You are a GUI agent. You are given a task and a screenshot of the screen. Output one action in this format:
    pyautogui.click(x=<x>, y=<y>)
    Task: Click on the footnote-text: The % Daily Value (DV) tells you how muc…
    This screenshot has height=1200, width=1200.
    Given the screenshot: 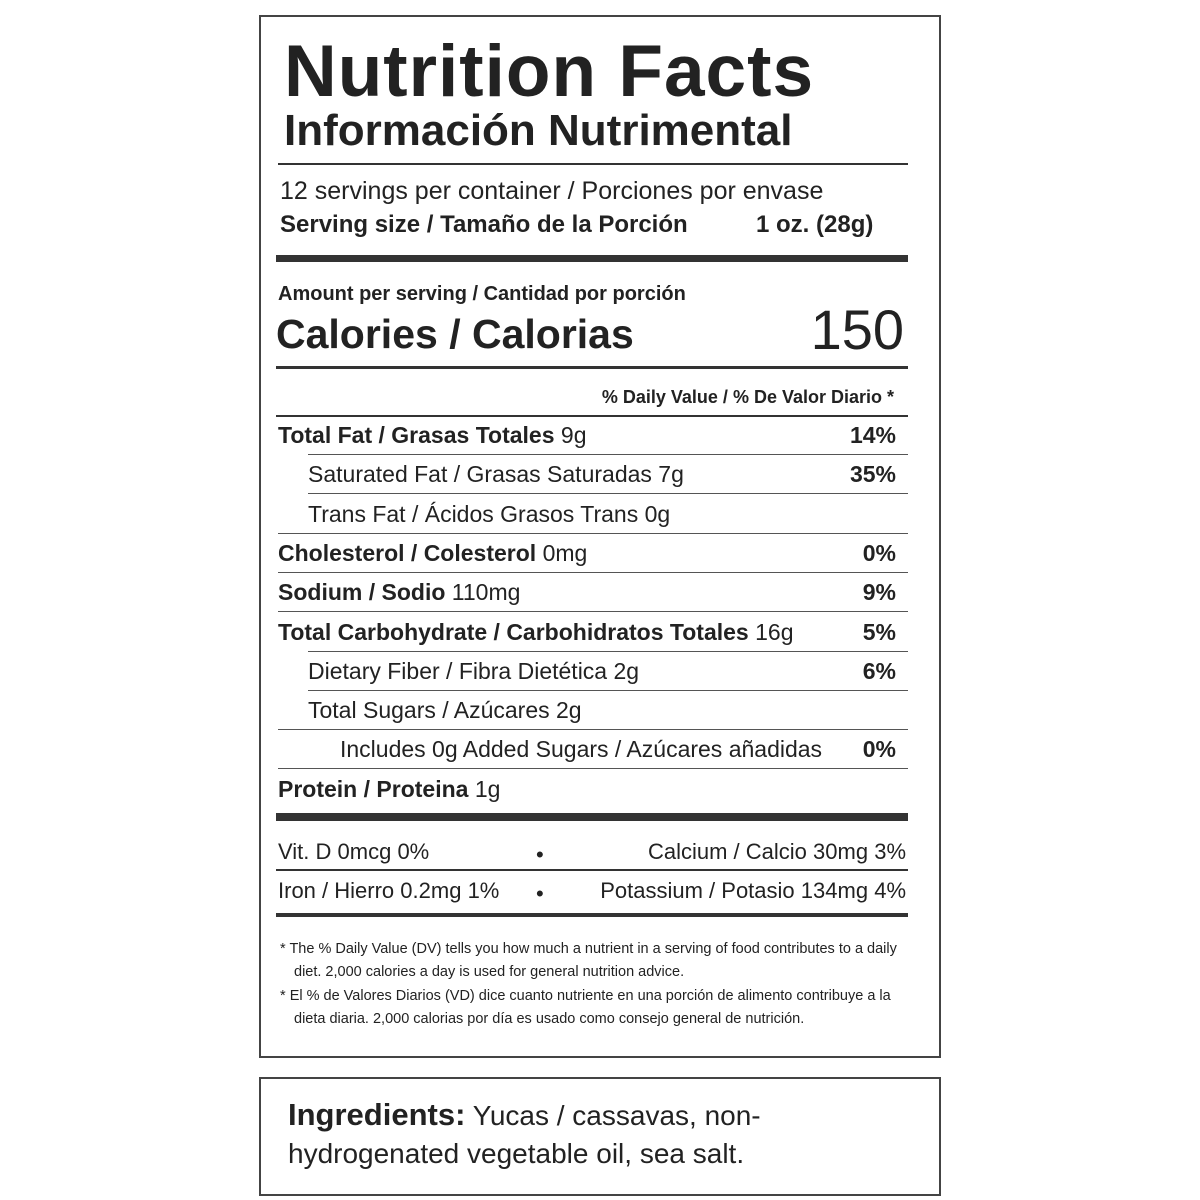 What is the action you would take?
    pyautogui.click(x=593, y=960)
    